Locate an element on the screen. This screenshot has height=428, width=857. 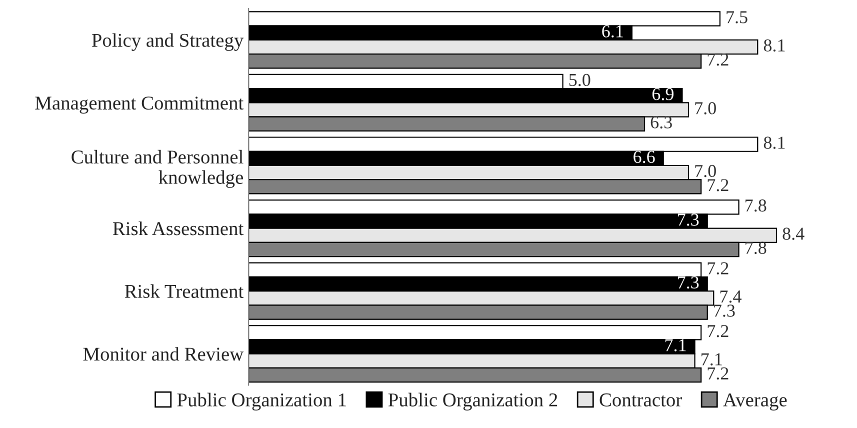
data-label: 6.1 is located at coordinates (612, 31).